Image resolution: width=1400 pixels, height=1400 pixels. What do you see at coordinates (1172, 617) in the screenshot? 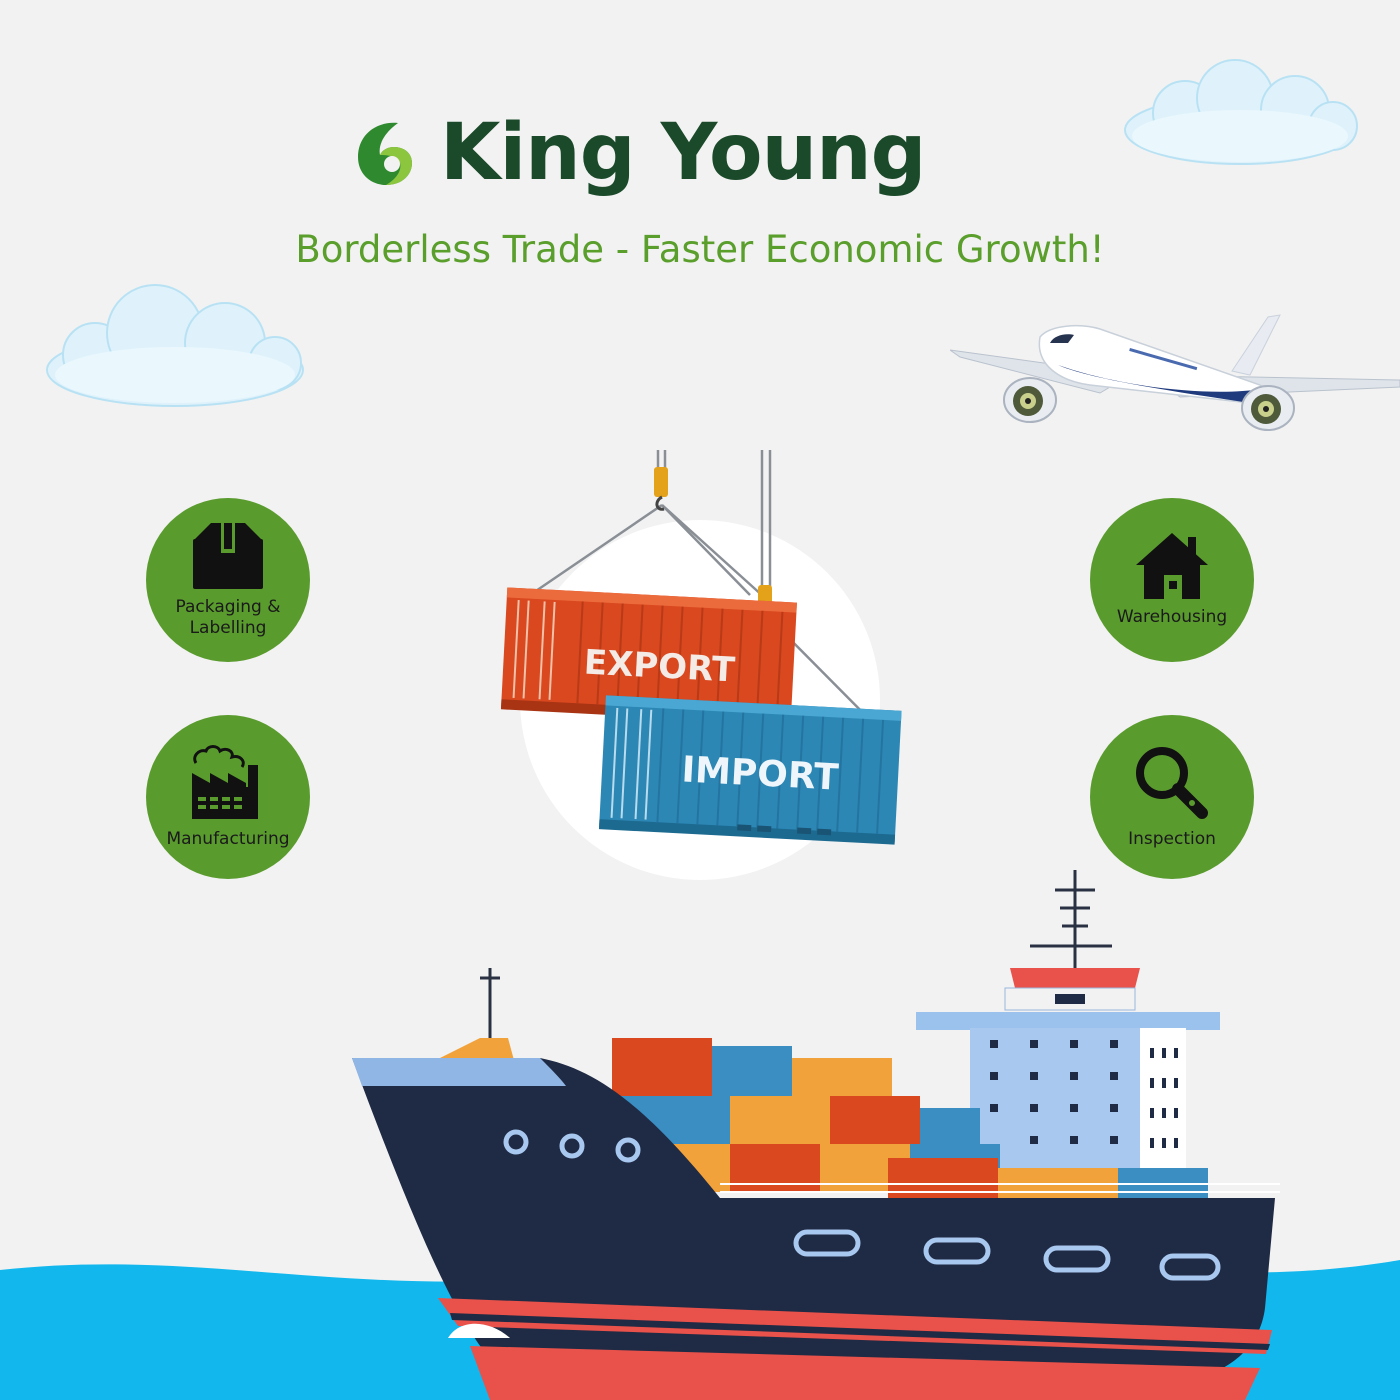
I see `service-label: Warehousing` at bounding box center [1172, 617].